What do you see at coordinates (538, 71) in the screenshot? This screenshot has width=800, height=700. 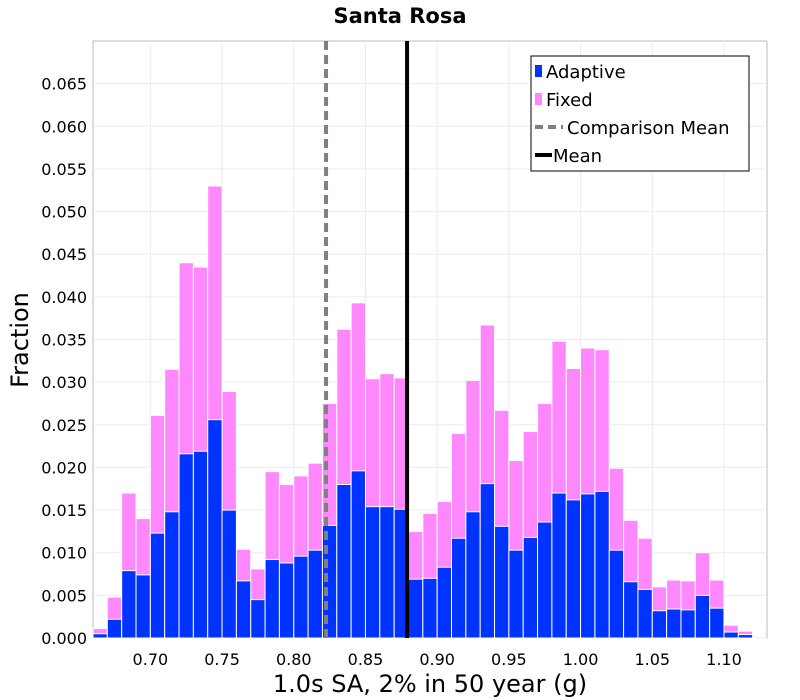 I see `legend-swatch-adaptive` at bounding box center [538, 71].